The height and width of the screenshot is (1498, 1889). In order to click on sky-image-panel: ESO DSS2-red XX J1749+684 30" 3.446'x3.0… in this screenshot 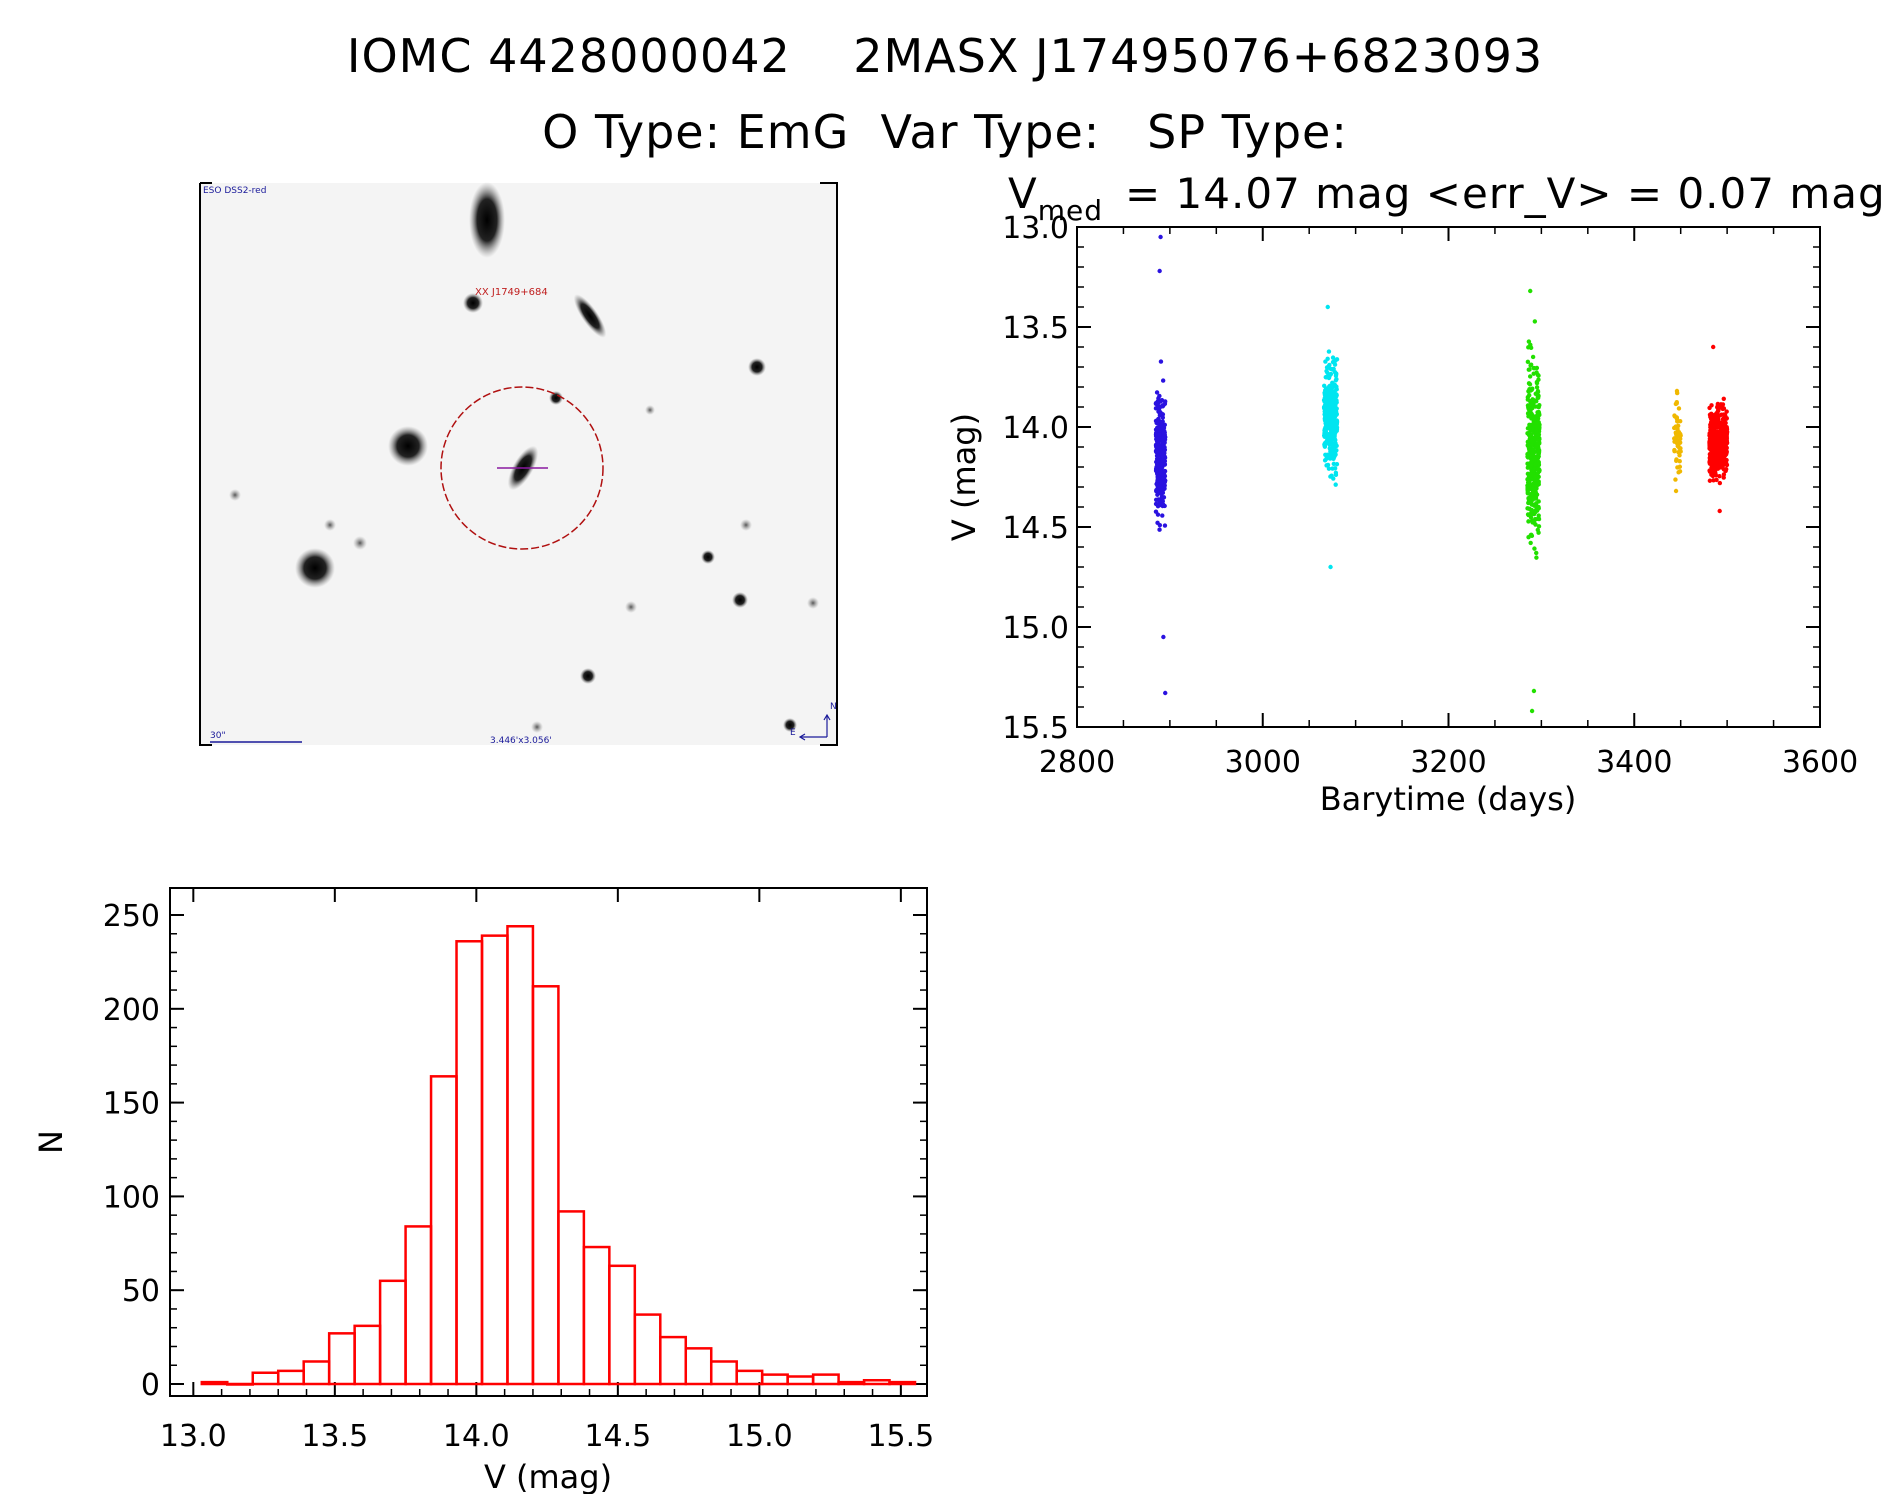, I will do `click(518, 464)`.